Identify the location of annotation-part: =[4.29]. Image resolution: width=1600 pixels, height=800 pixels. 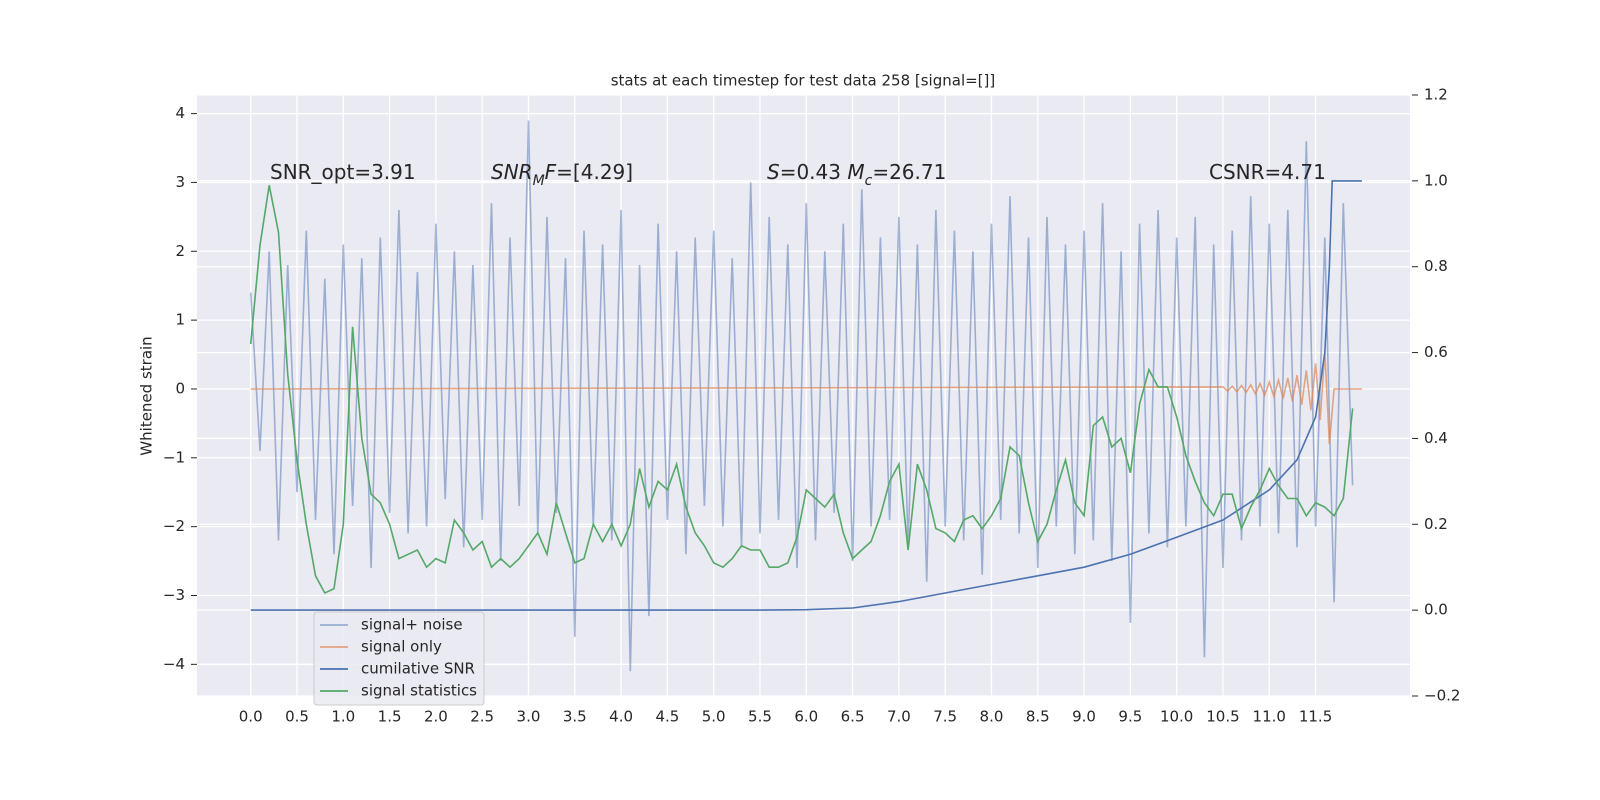
(594, 172).